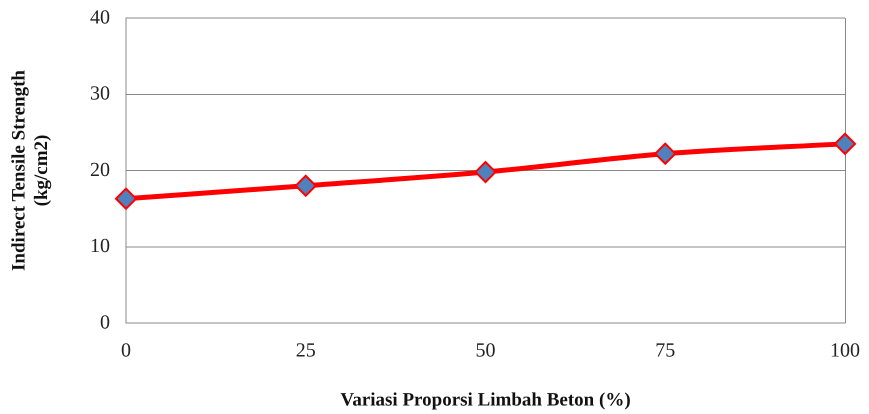 The width and height of the screenshot is (869, 414). What do you see at coordinates (100, 93) in the screenshot?
I see `y-tick-label: 30` at bounding box center [100, 93].